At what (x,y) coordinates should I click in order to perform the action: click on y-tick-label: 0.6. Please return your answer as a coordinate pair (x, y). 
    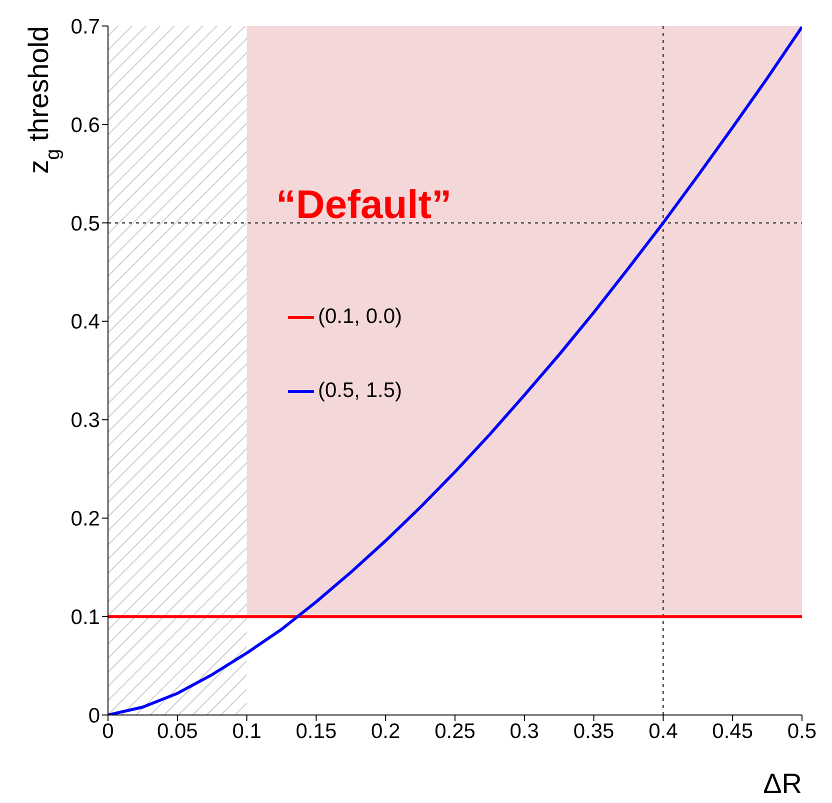
    Looking at the image, I should click on (85, 125).